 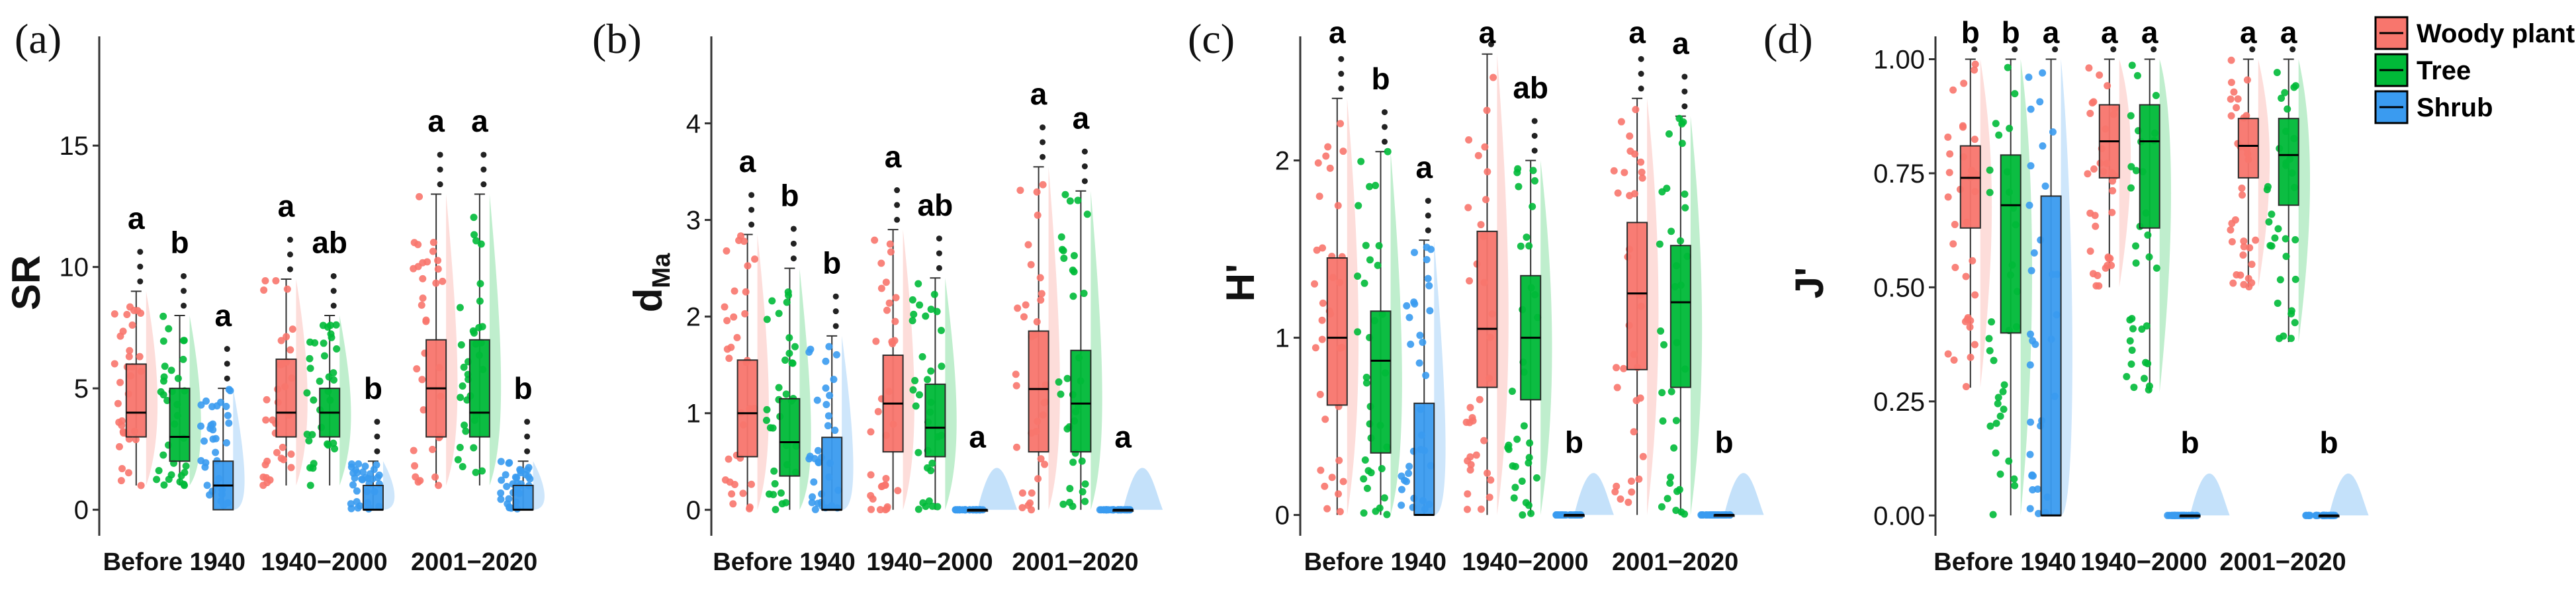 I want to click on y-tick-label: 1, so click(x=693, y=414).